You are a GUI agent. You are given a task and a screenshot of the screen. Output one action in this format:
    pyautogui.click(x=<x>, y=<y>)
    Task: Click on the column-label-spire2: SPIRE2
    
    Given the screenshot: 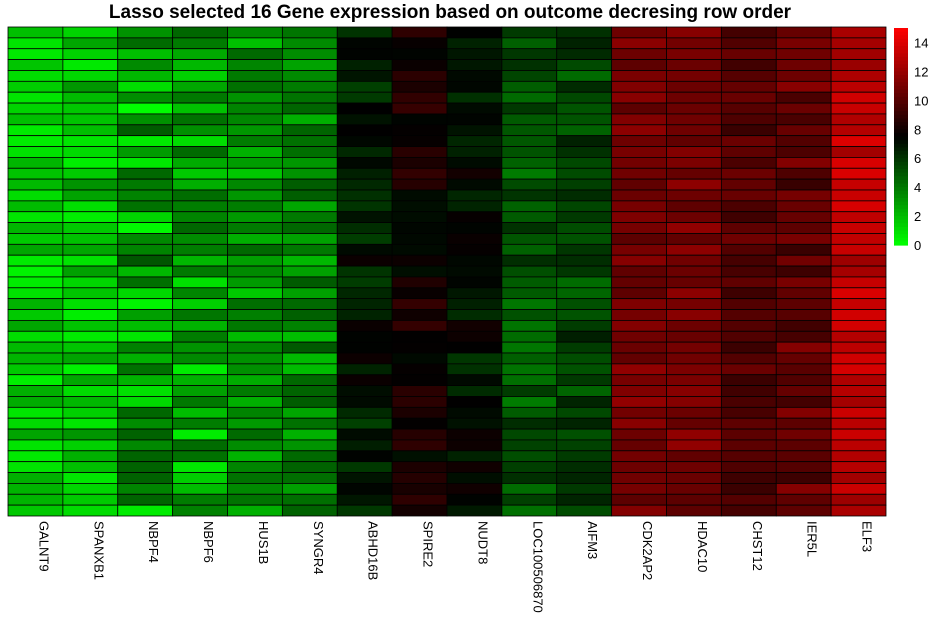 What is the action you would take?
    pyautogui.click(x=428, y=544)
    